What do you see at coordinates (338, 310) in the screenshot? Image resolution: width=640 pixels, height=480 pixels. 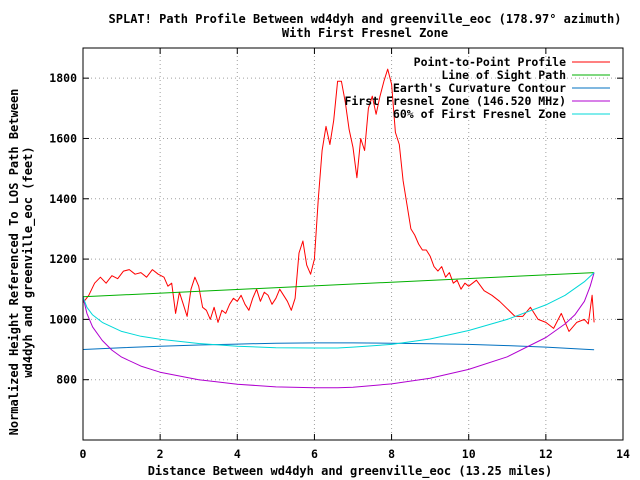 I see `series-fresnel-60-line` at bounding box center [338, 310].